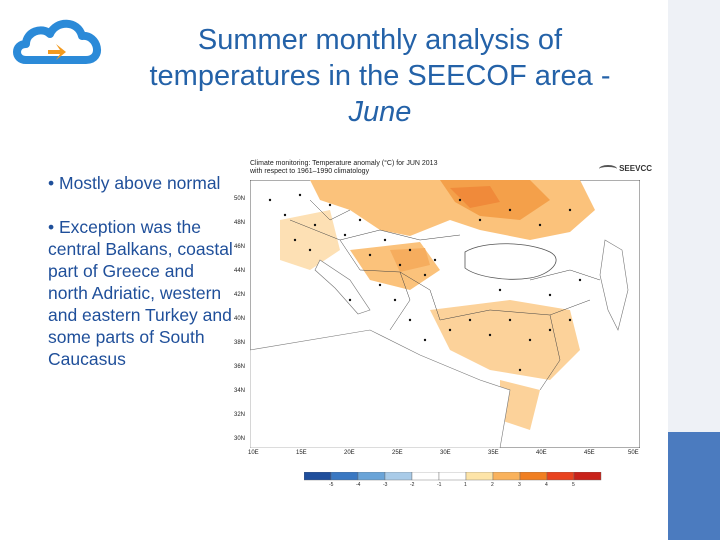 The image size is (720, 540). I want to click on lon-label: 20E, so click(349, 453).